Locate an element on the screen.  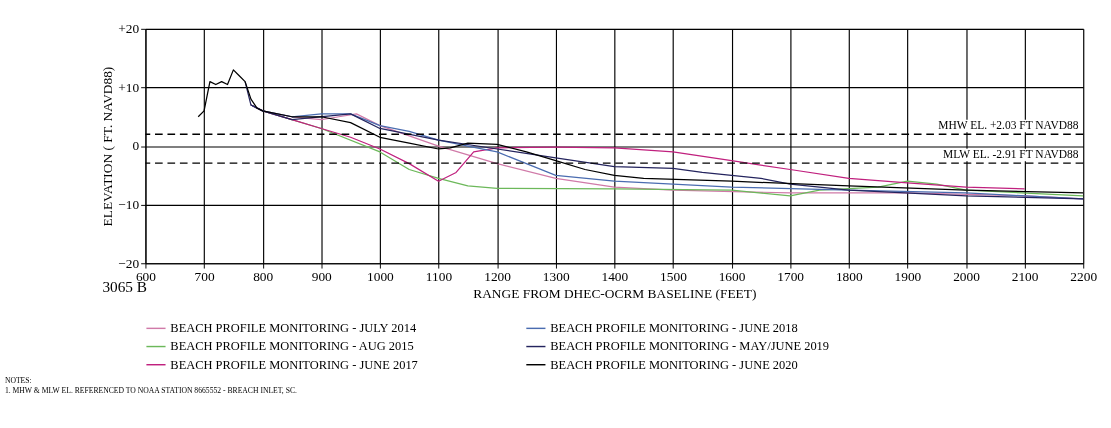
x-tick-label: 2000 is located at coordinates (967, 276).